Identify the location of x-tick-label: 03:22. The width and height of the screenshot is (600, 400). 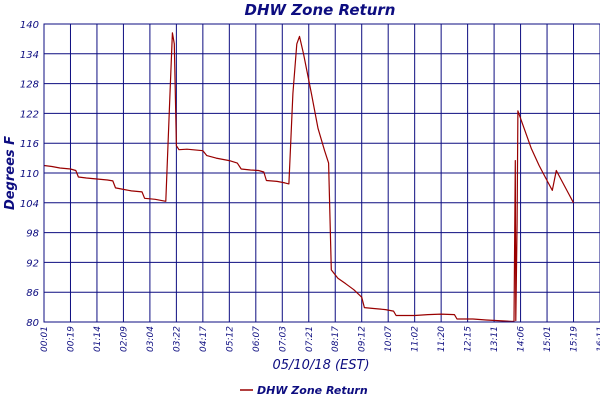
(177, 339).